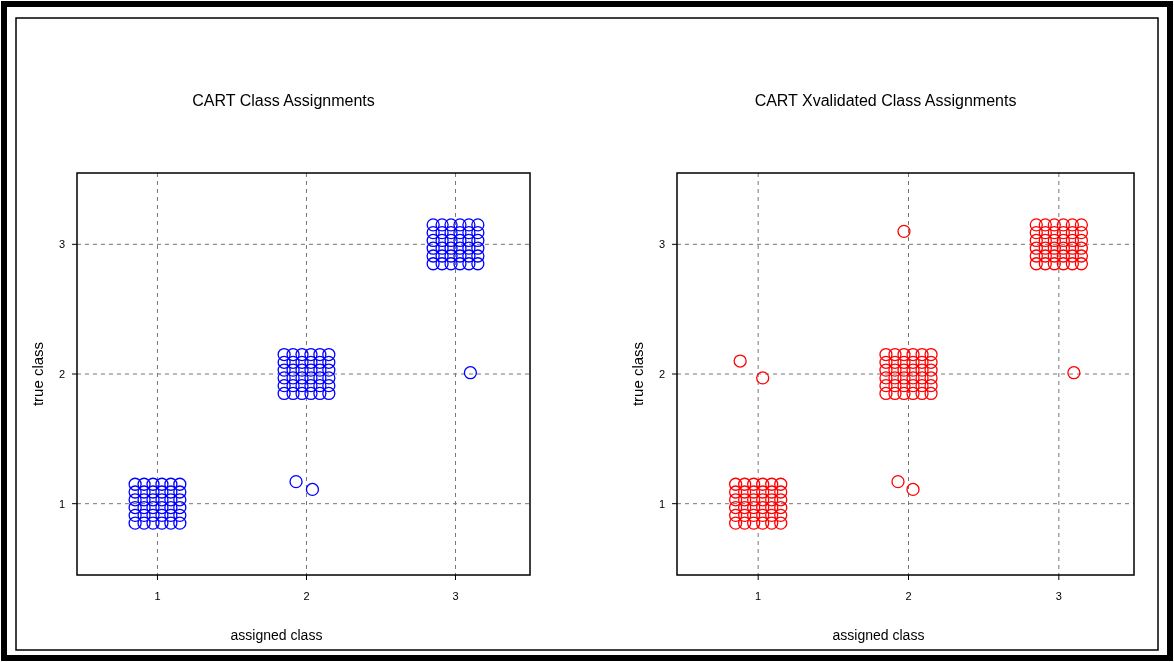 The height and width of the screenshot is (662, 1174). Describe the element at coordinates (283, 100) in the screenshot. I see `chart-title: CART Class Assignments` at that location.